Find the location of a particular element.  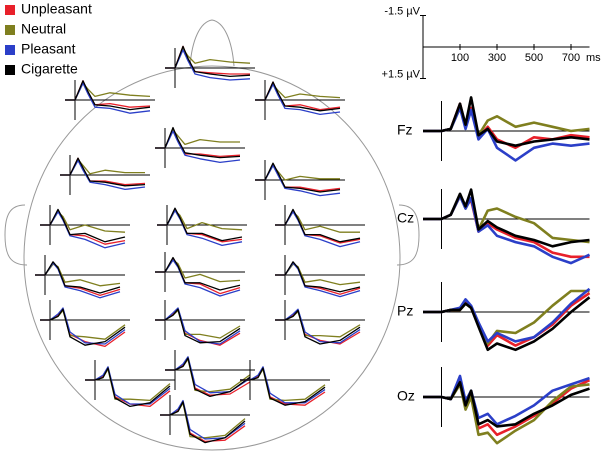

y-tick-label: -1.5 µV is located at coordinates (402, 11).